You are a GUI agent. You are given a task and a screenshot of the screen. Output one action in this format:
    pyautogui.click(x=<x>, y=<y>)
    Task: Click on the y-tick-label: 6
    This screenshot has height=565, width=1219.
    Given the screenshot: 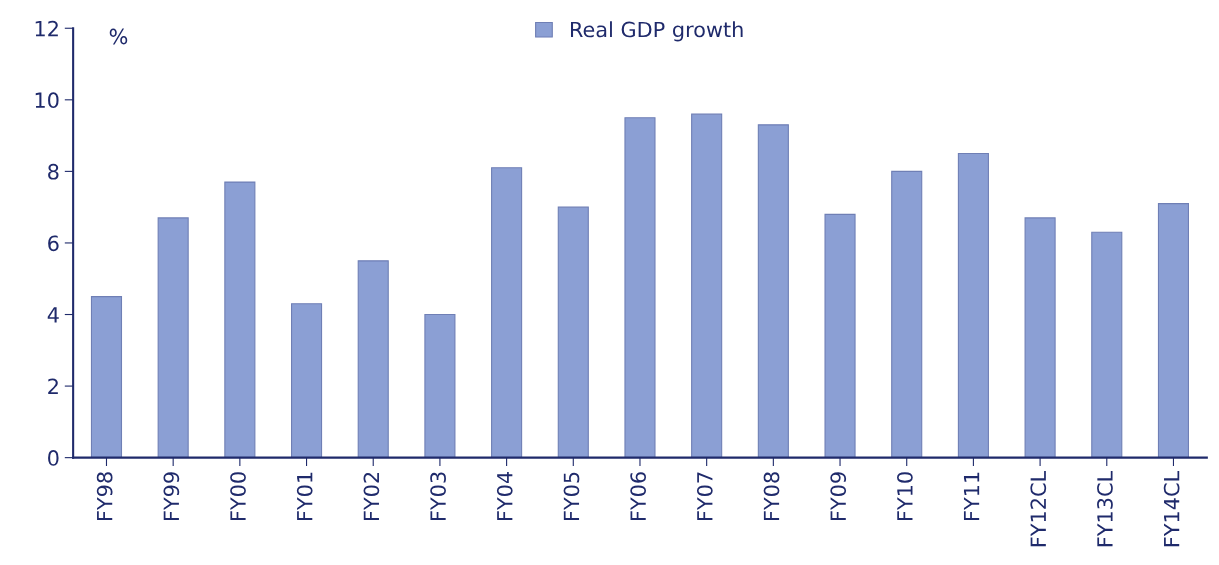 What is the action you would take?
    pyautogui.click(x=53, y=243)
    